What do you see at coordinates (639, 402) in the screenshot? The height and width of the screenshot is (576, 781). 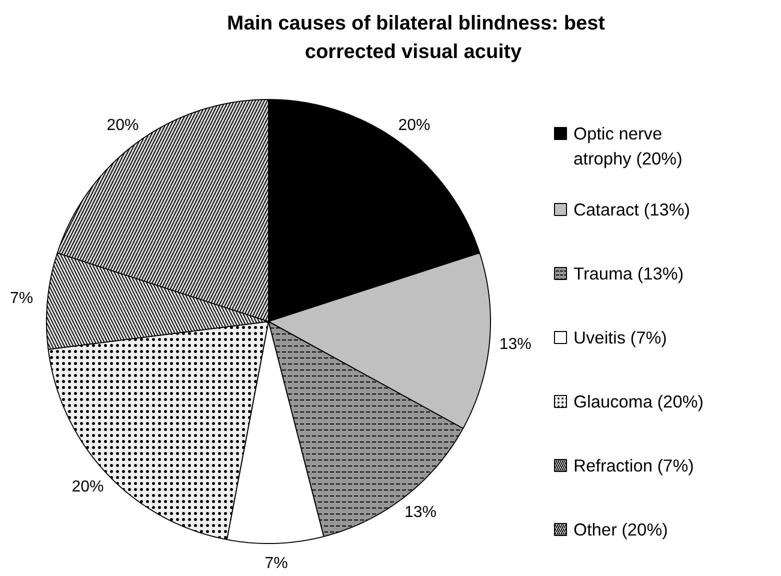 I see `legend-label: Glaucoma (20%)` at bounding box center [639, 402].